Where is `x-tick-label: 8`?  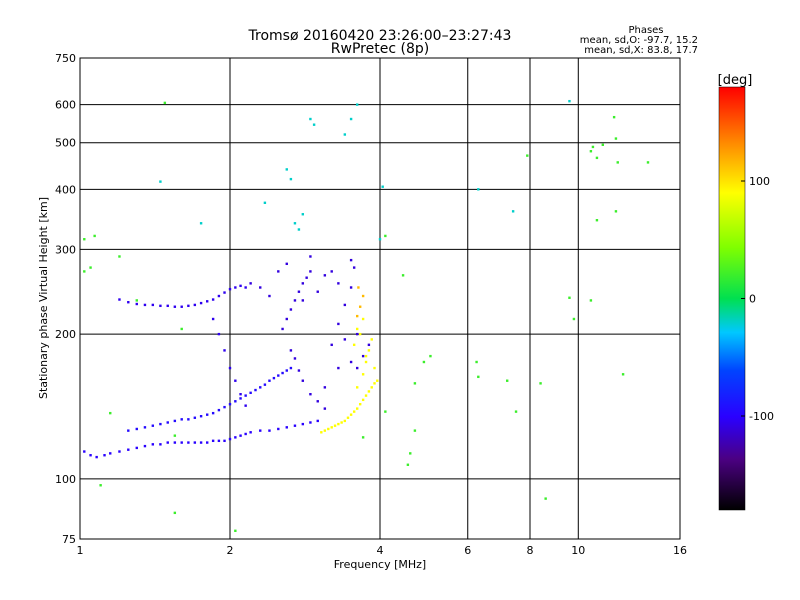 x-tick-label: 8 is located at coordinates (530, 550).